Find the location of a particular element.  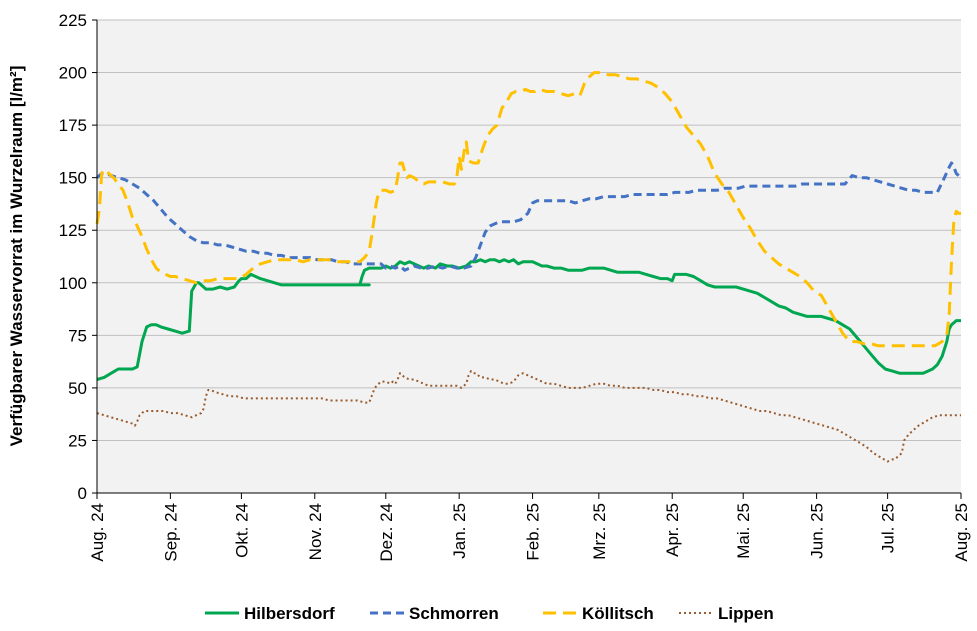

x-tick-label: Mai. 25 is located at coordinates (743, 531).